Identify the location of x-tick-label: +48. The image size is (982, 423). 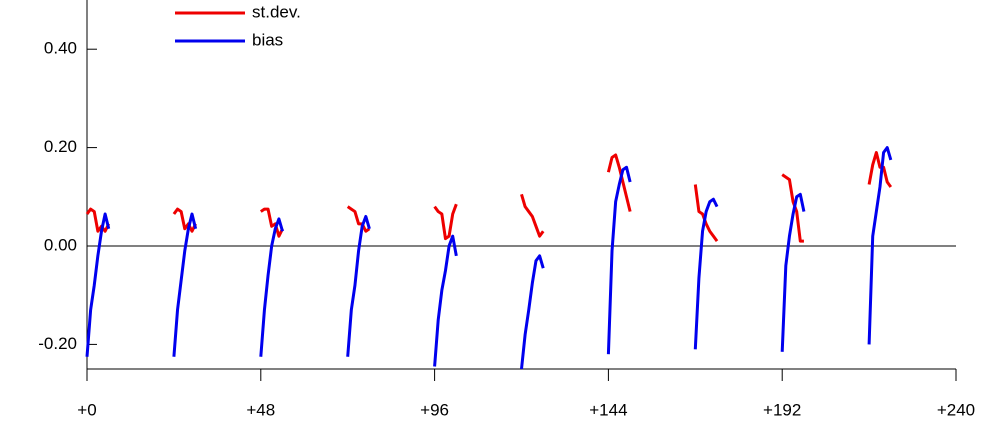
(260, 409).